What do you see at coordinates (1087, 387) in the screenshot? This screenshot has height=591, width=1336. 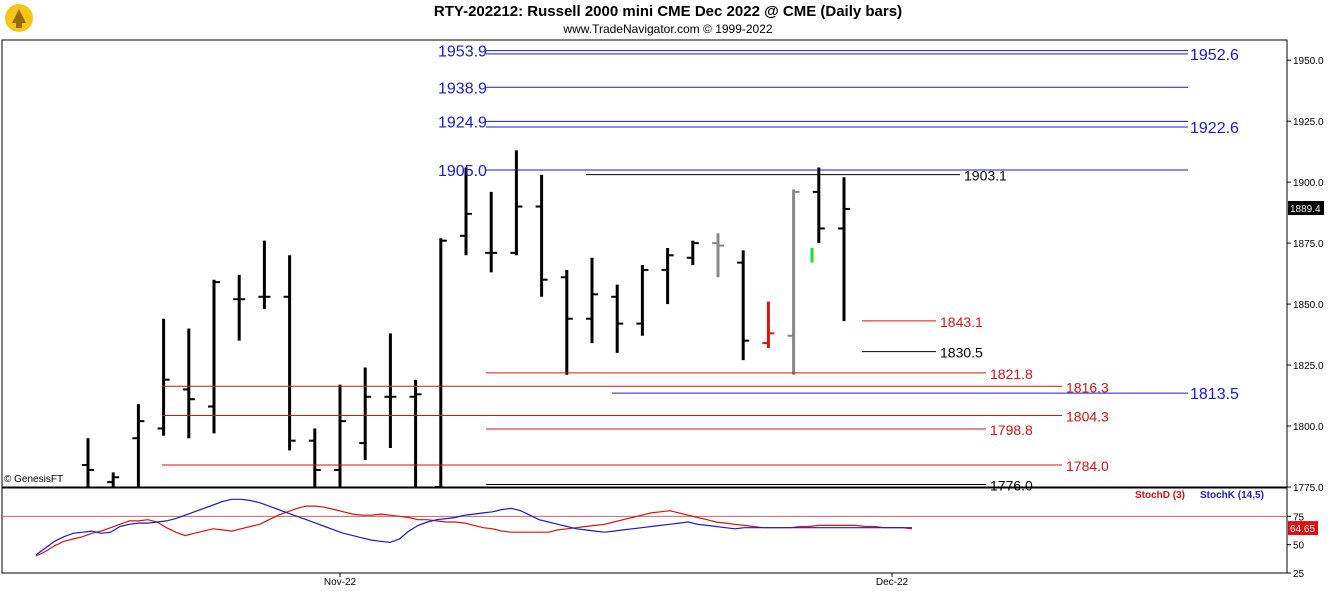 I see `level-label: 1816.3` at bounding box center [1087, 387].